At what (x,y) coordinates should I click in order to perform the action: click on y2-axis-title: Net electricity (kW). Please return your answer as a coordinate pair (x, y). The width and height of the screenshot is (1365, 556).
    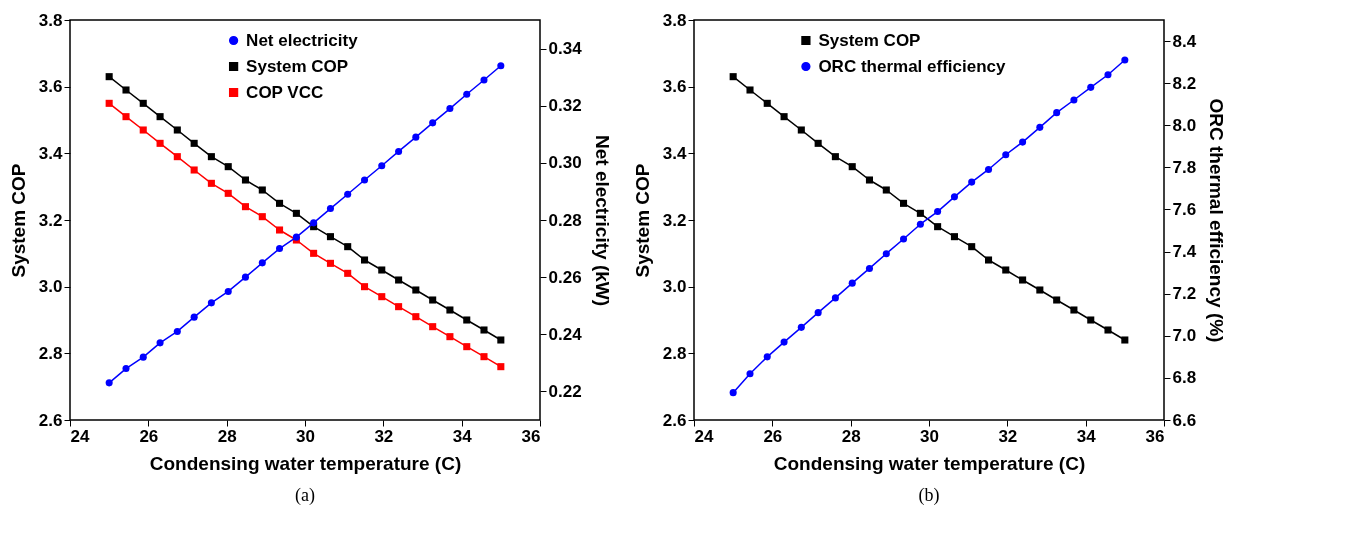
    Looking at the image, I should click on (602, 220).